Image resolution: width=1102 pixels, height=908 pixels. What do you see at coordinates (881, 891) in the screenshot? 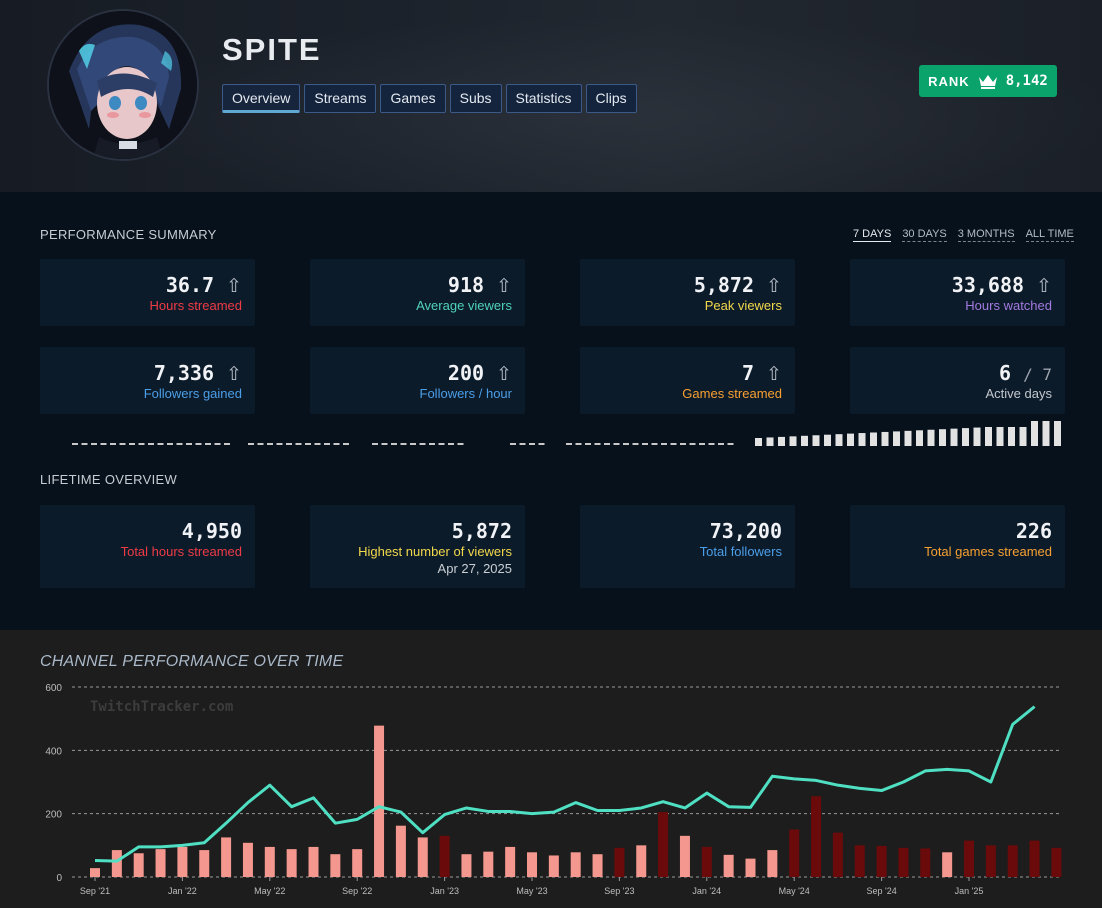
I see `x-tick-label: Sep '24` at bounding box center [881, 891].